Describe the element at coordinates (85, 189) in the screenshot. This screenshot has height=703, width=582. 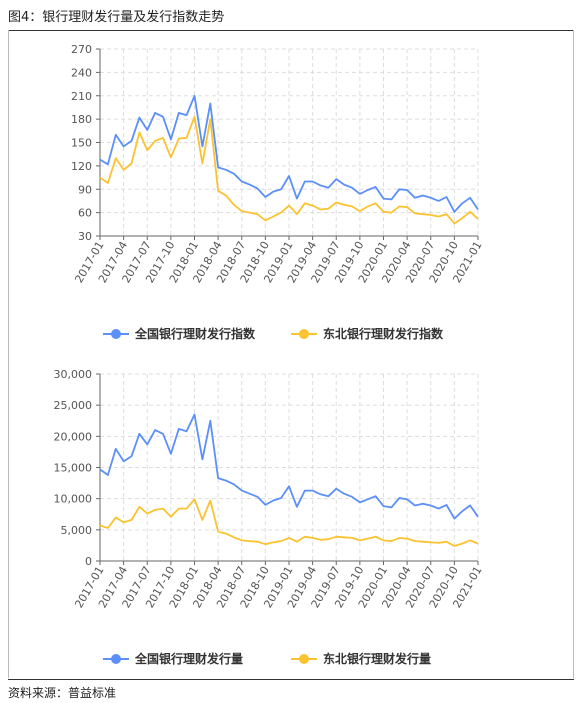
I see `y-tick-label: 90` at that location.